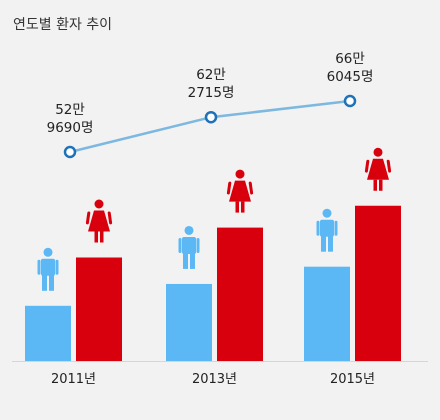  Describe the element at coordinates (48, 269) in the screenshot. I see `male-figure-icon-2011` at that location.